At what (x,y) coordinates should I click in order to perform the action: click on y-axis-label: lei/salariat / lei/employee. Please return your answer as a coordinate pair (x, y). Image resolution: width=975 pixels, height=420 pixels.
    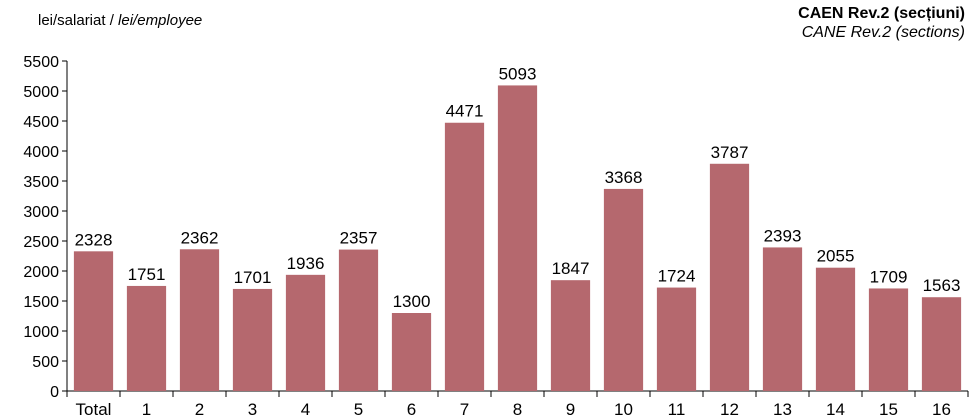
    Looking at the image, I should click on (120, 20).